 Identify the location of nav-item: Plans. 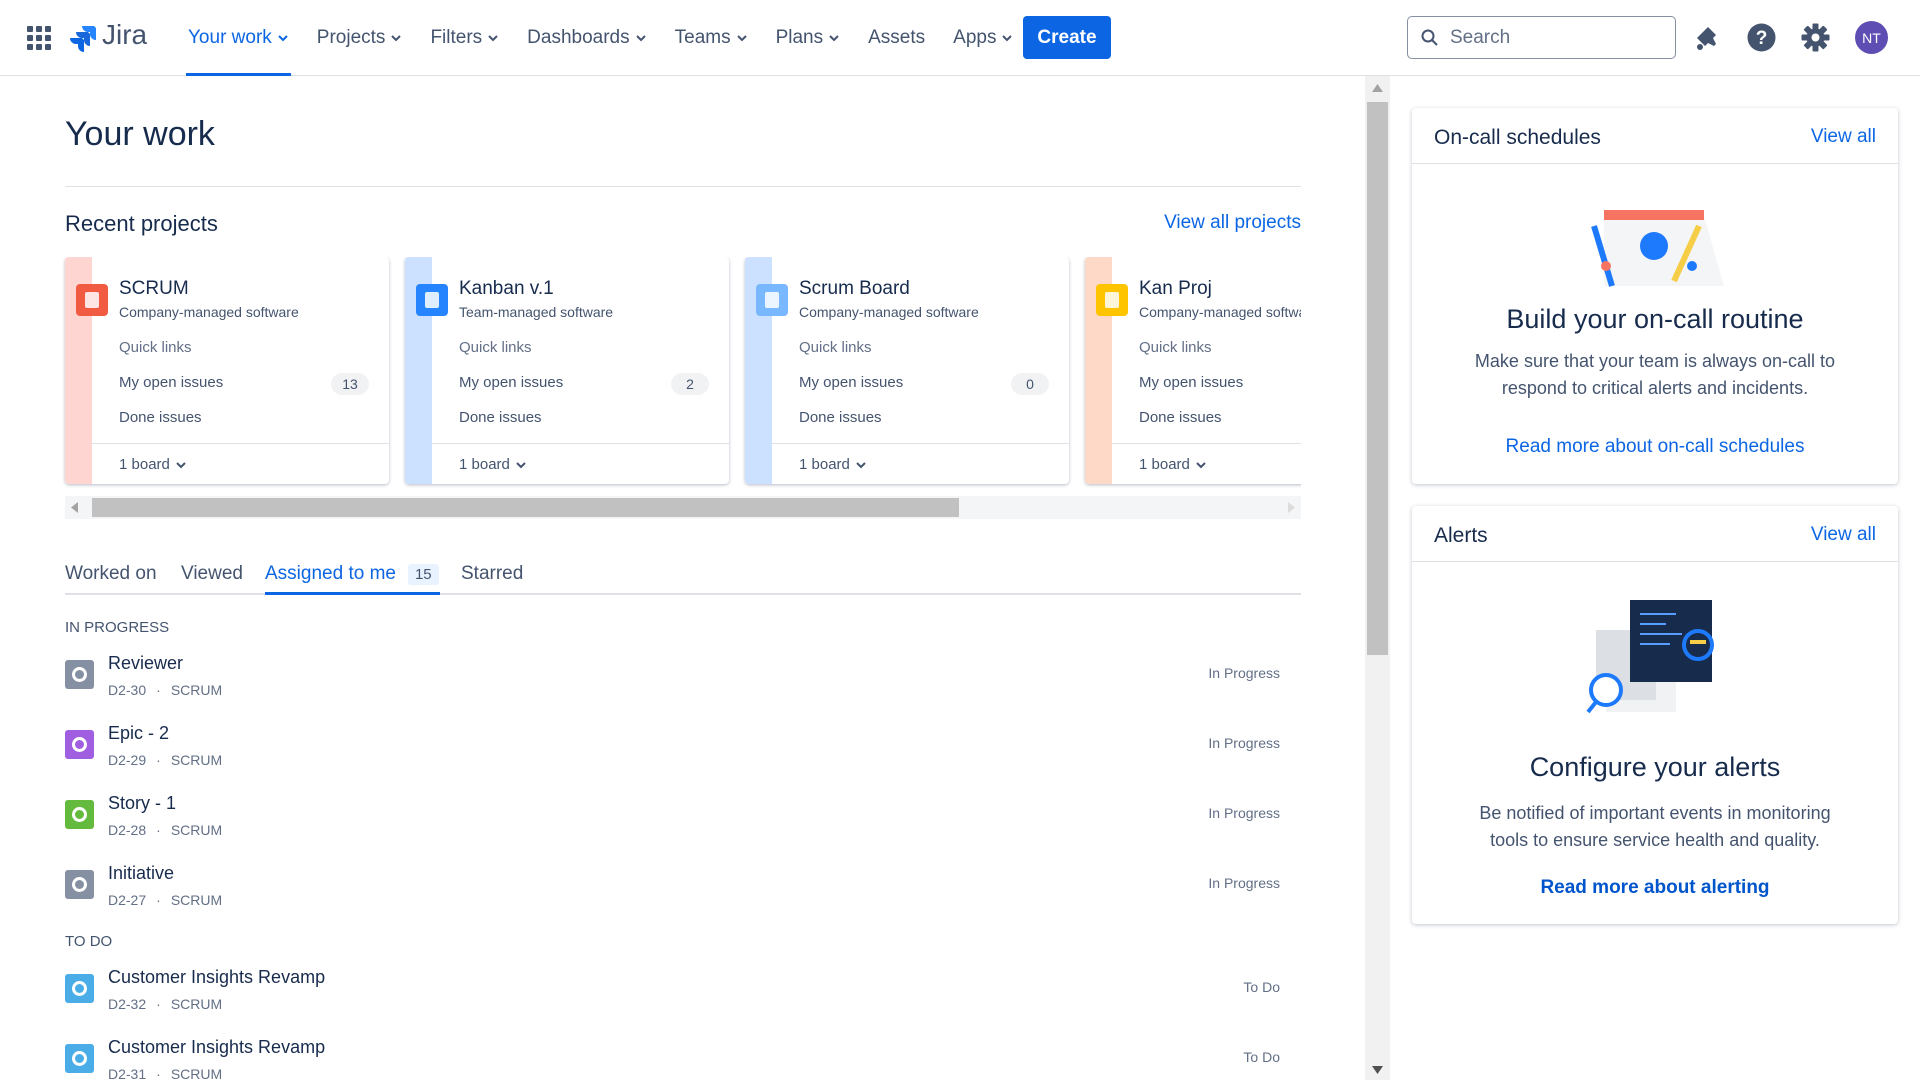
(808, 38).